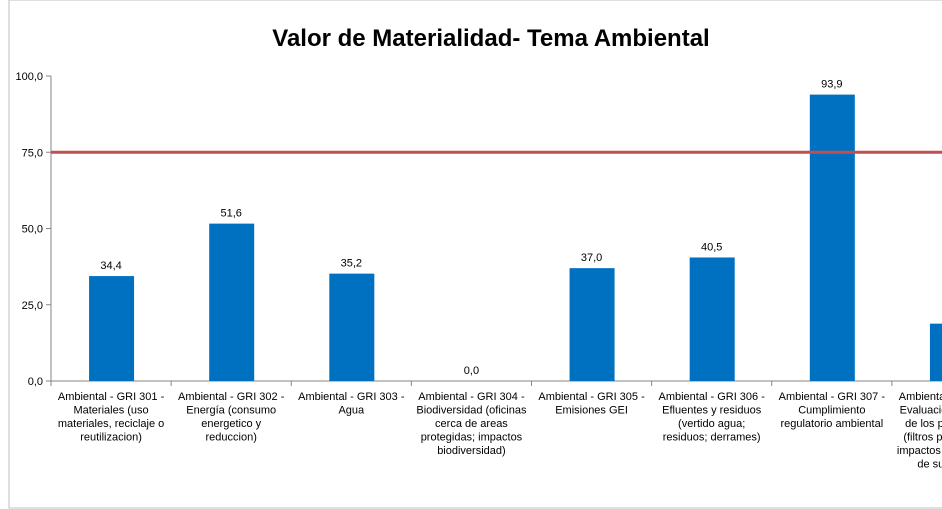 The image size is (942, 509). Describe the element at coordinates (111, 438) in the screenshot. I see `x-tick-label-line: reutilizacion)` at that location.